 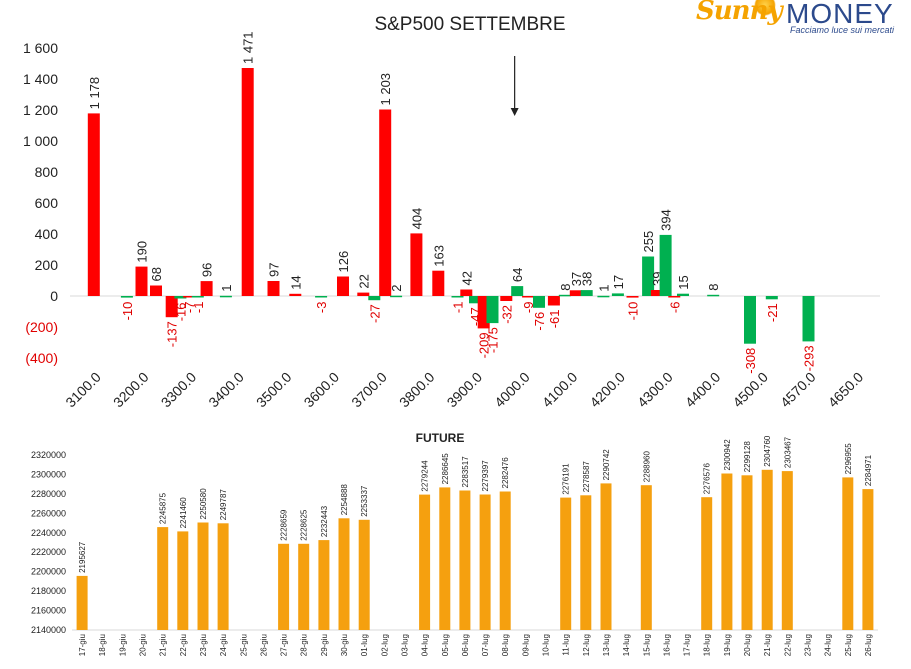 I want to click on future-x-tick-label: 18-giu, so click(x=102, y=645).